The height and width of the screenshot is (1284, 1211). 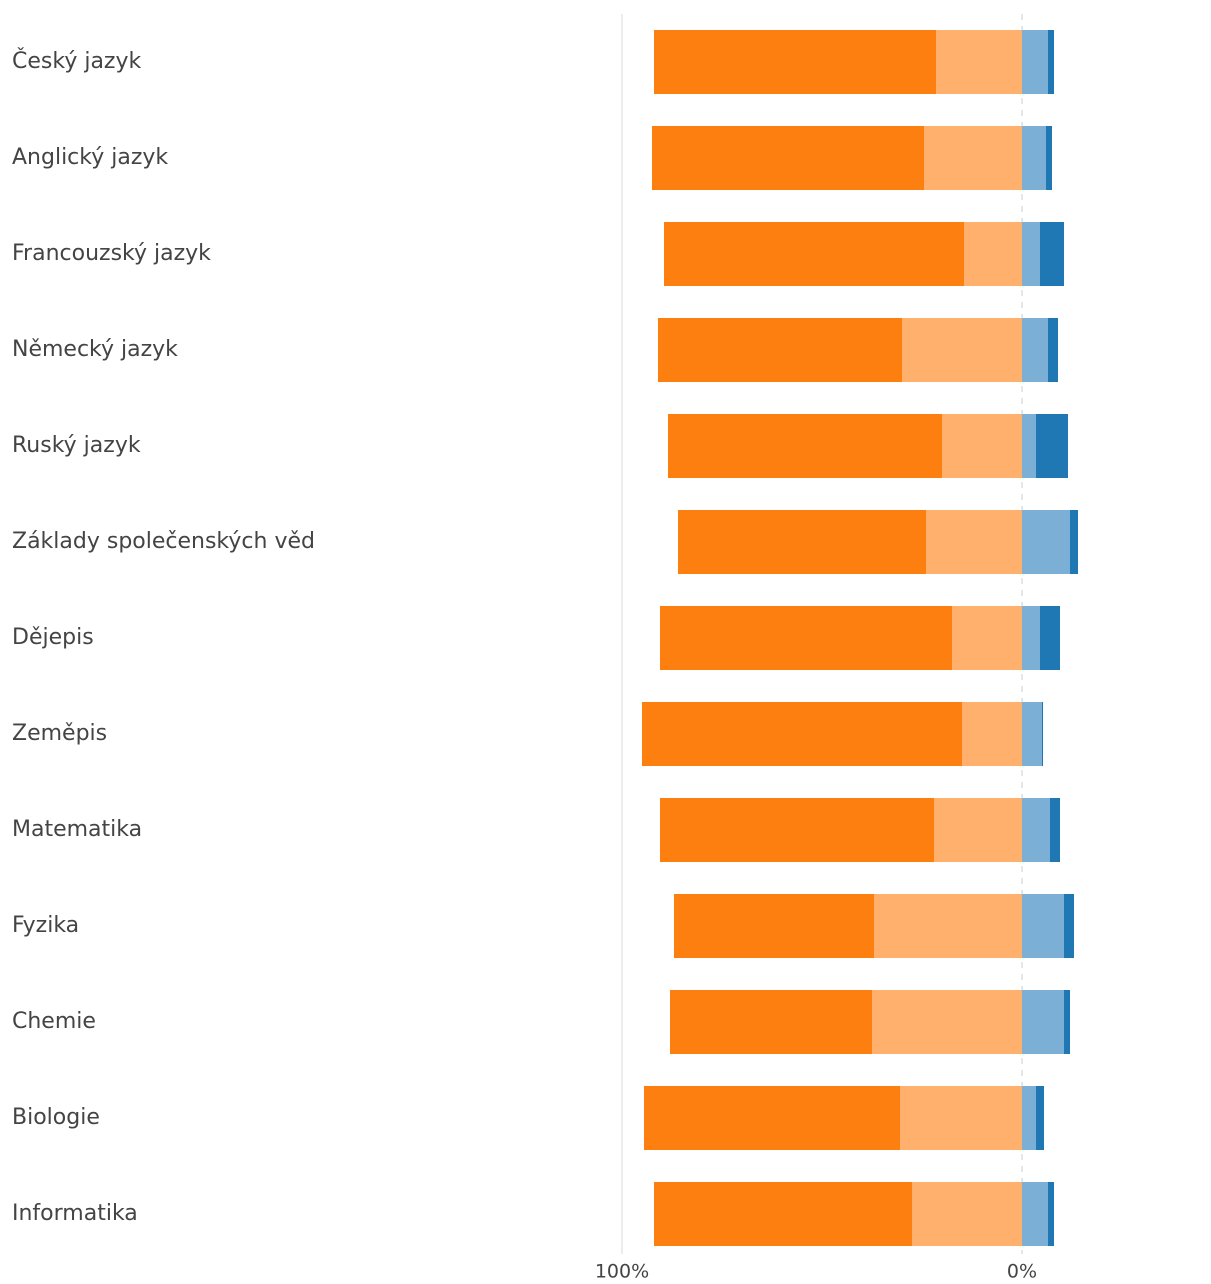 What do you see at coordinates (53, 637) in the screenshot?
I see `category-label: Dějepis` at bounding box center [53, 637].